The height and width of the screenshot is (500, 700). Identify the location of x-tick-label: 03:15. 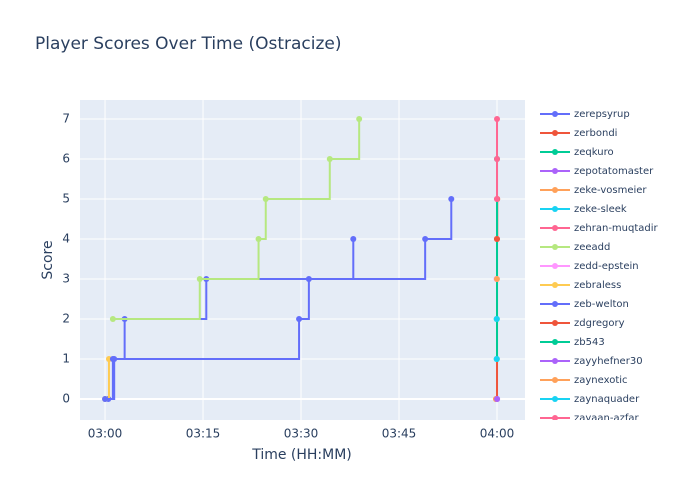
(203, 434).